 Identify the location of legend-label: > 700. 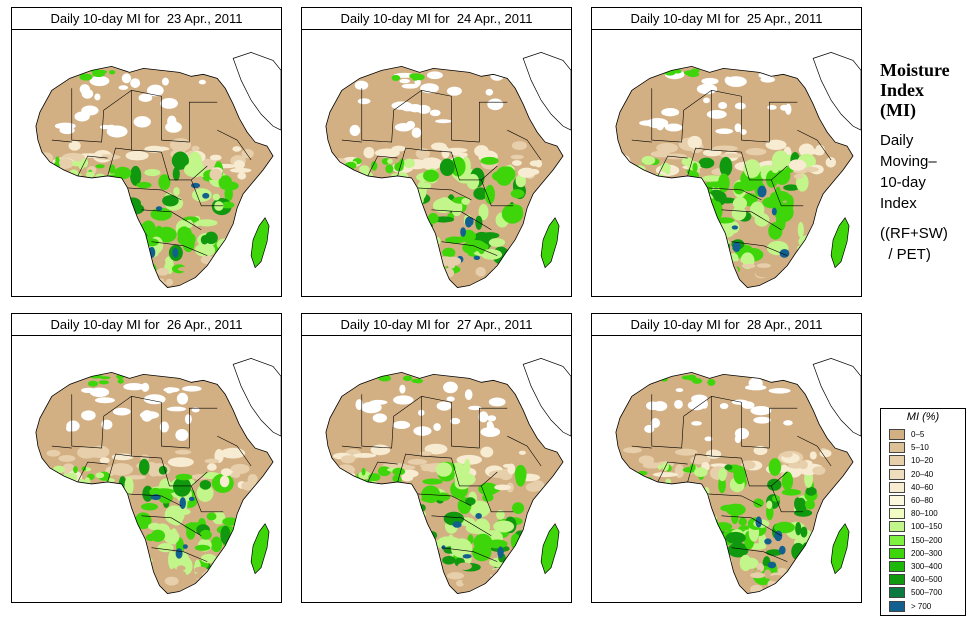
(921, 606).